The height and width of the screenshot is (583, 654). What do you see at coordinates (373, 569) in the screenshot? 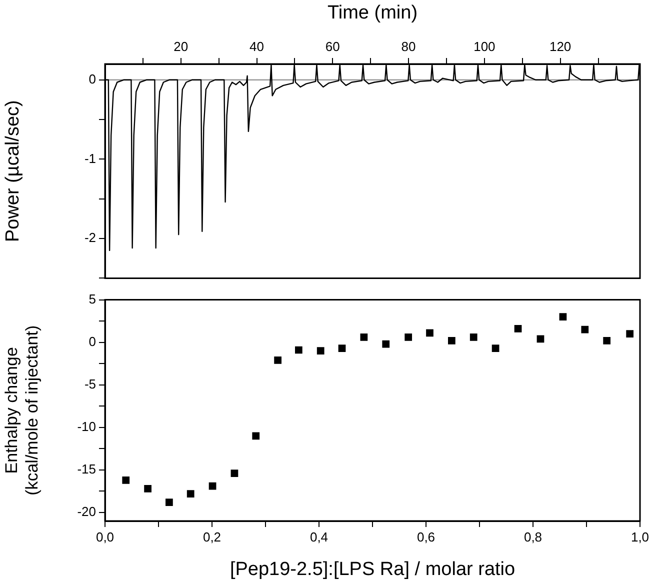
I see `x-axis-title: [Pep19-2.5]:[LPS Ra] / molar ratio` at bounding box center [373, 569].